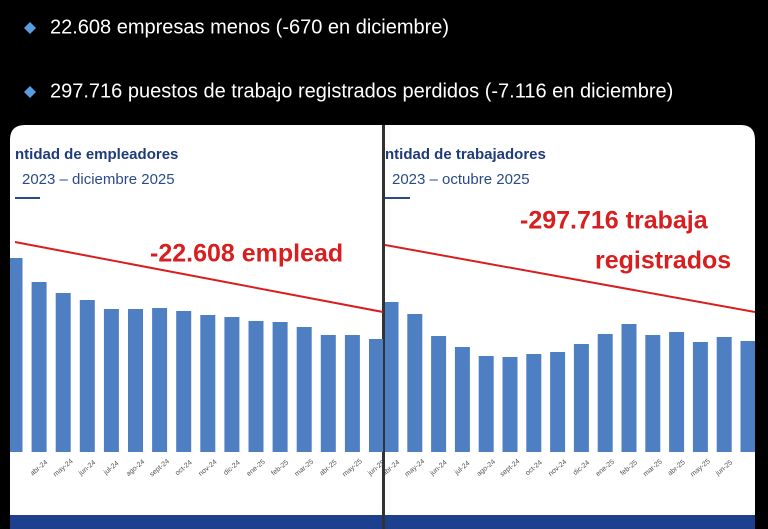 The width and height of the screenshot is (768, 529). I want to click on chart-title: ntidad de empleadores, so click(96, 154).